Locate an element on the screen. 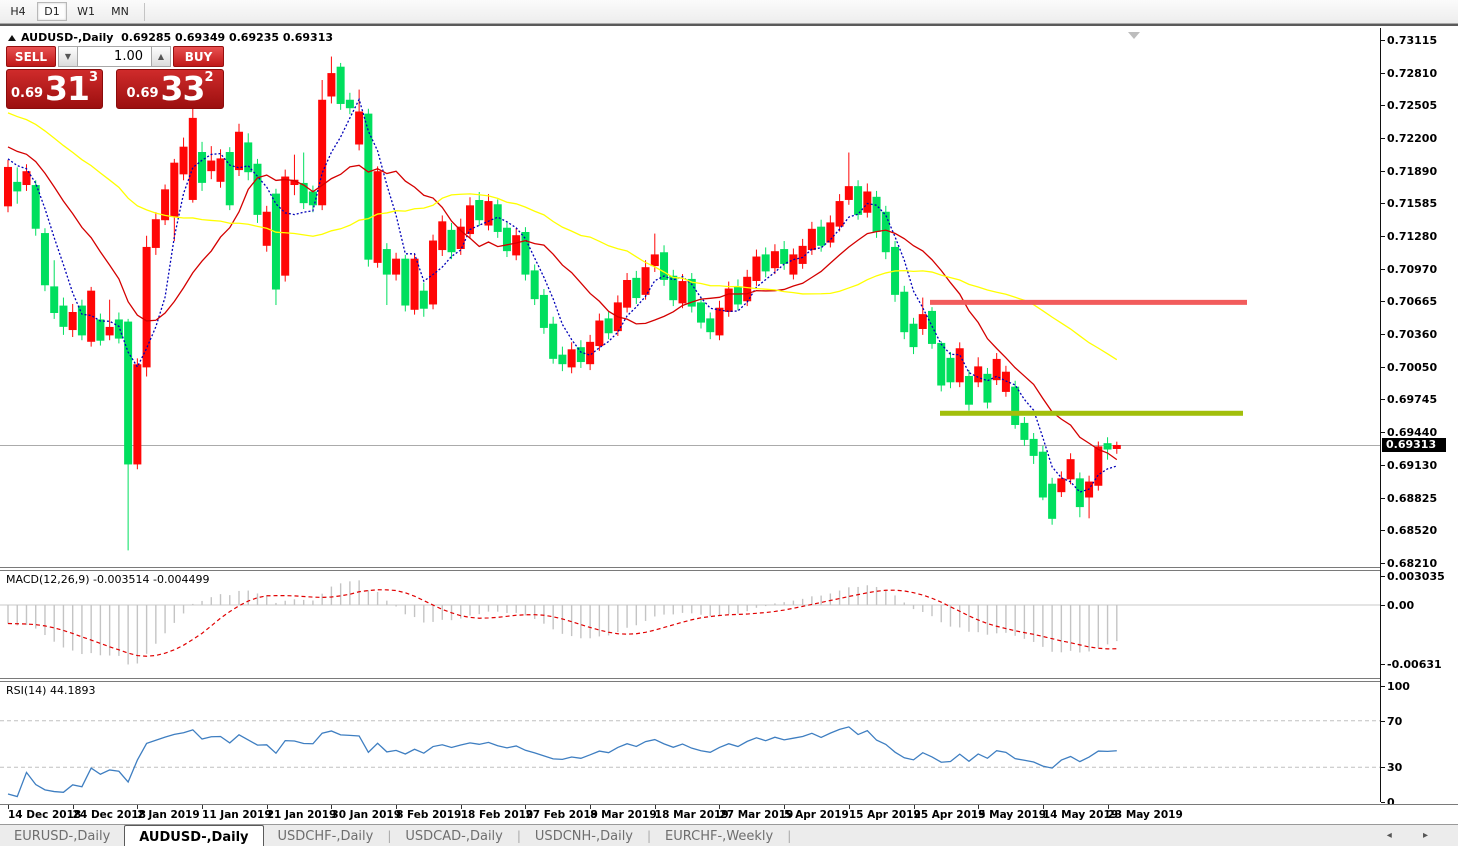 The height and width of the screenshot is (846, 1458). rsi-line is located at coordinates (562, 762).